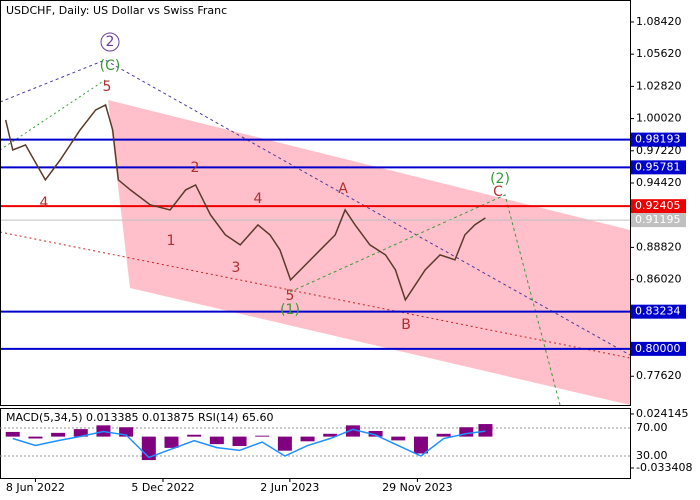 The height and width of the screenshot is (500, 700). Describe the element at coordinates (659, 53) in the screenshot. I see `y-tick-label: 1.05620` at that location.